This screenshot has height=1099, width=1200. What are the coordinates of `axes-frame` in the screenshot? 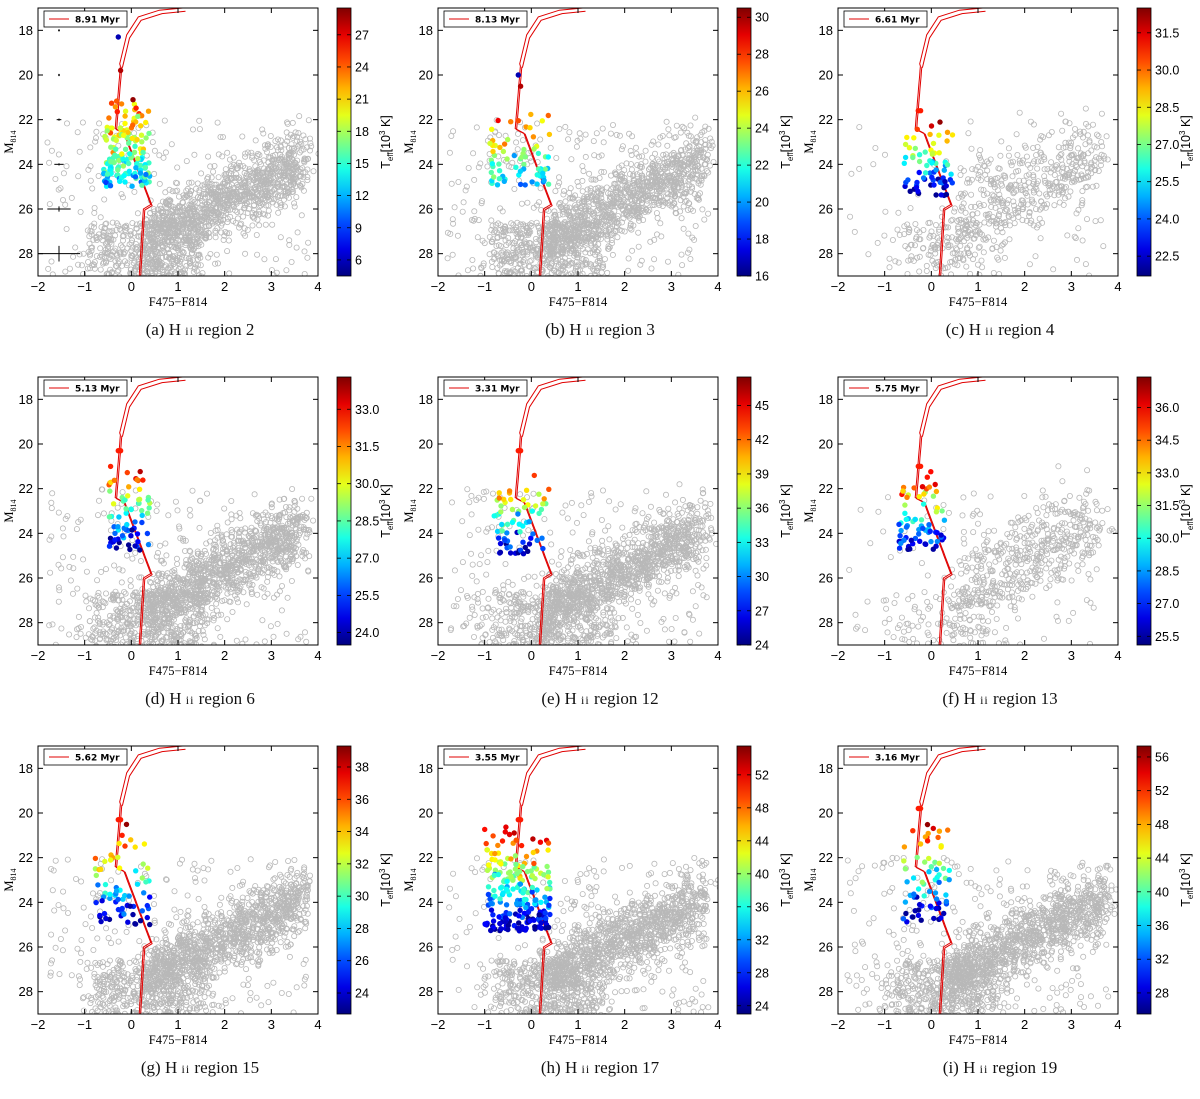 It's located at (178, 142).